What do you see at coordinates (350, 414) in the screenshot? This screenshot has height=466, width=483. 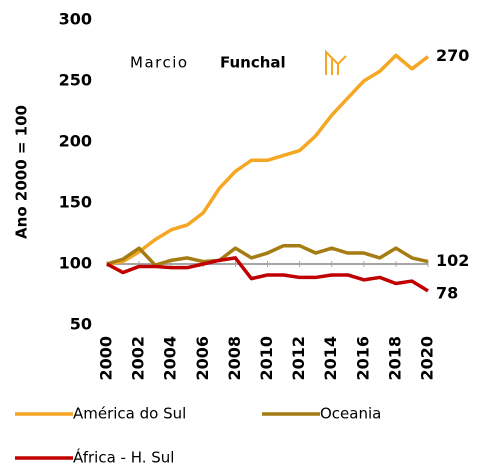 I see `legend-label: Oceania` at bounding box center [350, 414].